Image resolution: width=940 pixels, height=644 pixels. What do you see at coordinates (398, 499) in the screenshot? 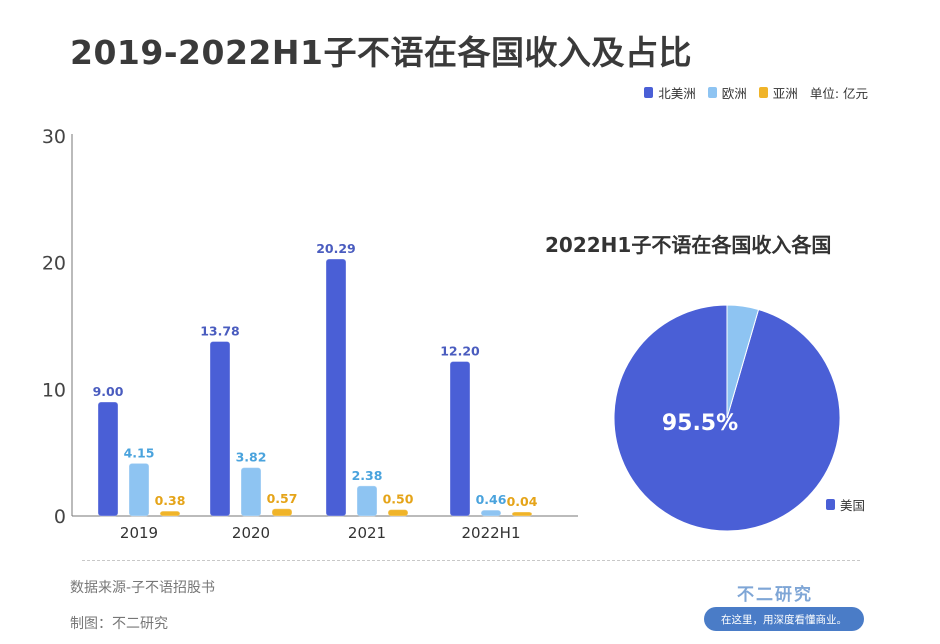
I see `bar-value-label: 0.50` at bounding box center [398, 499].